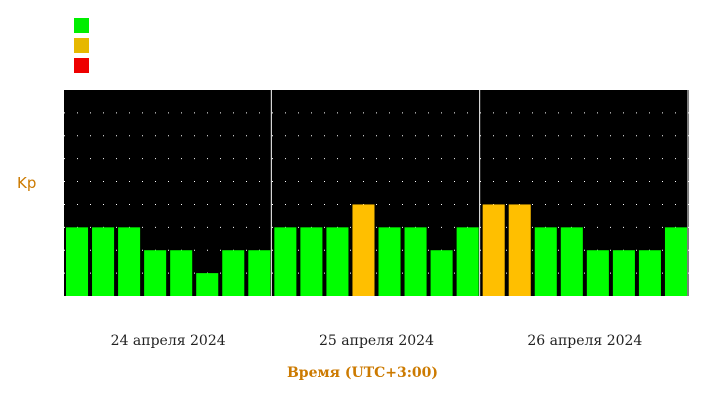 The width and height of the screenshot is (725, 400). Describe the element at coordinates (168, 341) in the screenshot. I see `day-label: 24 апреля 2024` at that location.